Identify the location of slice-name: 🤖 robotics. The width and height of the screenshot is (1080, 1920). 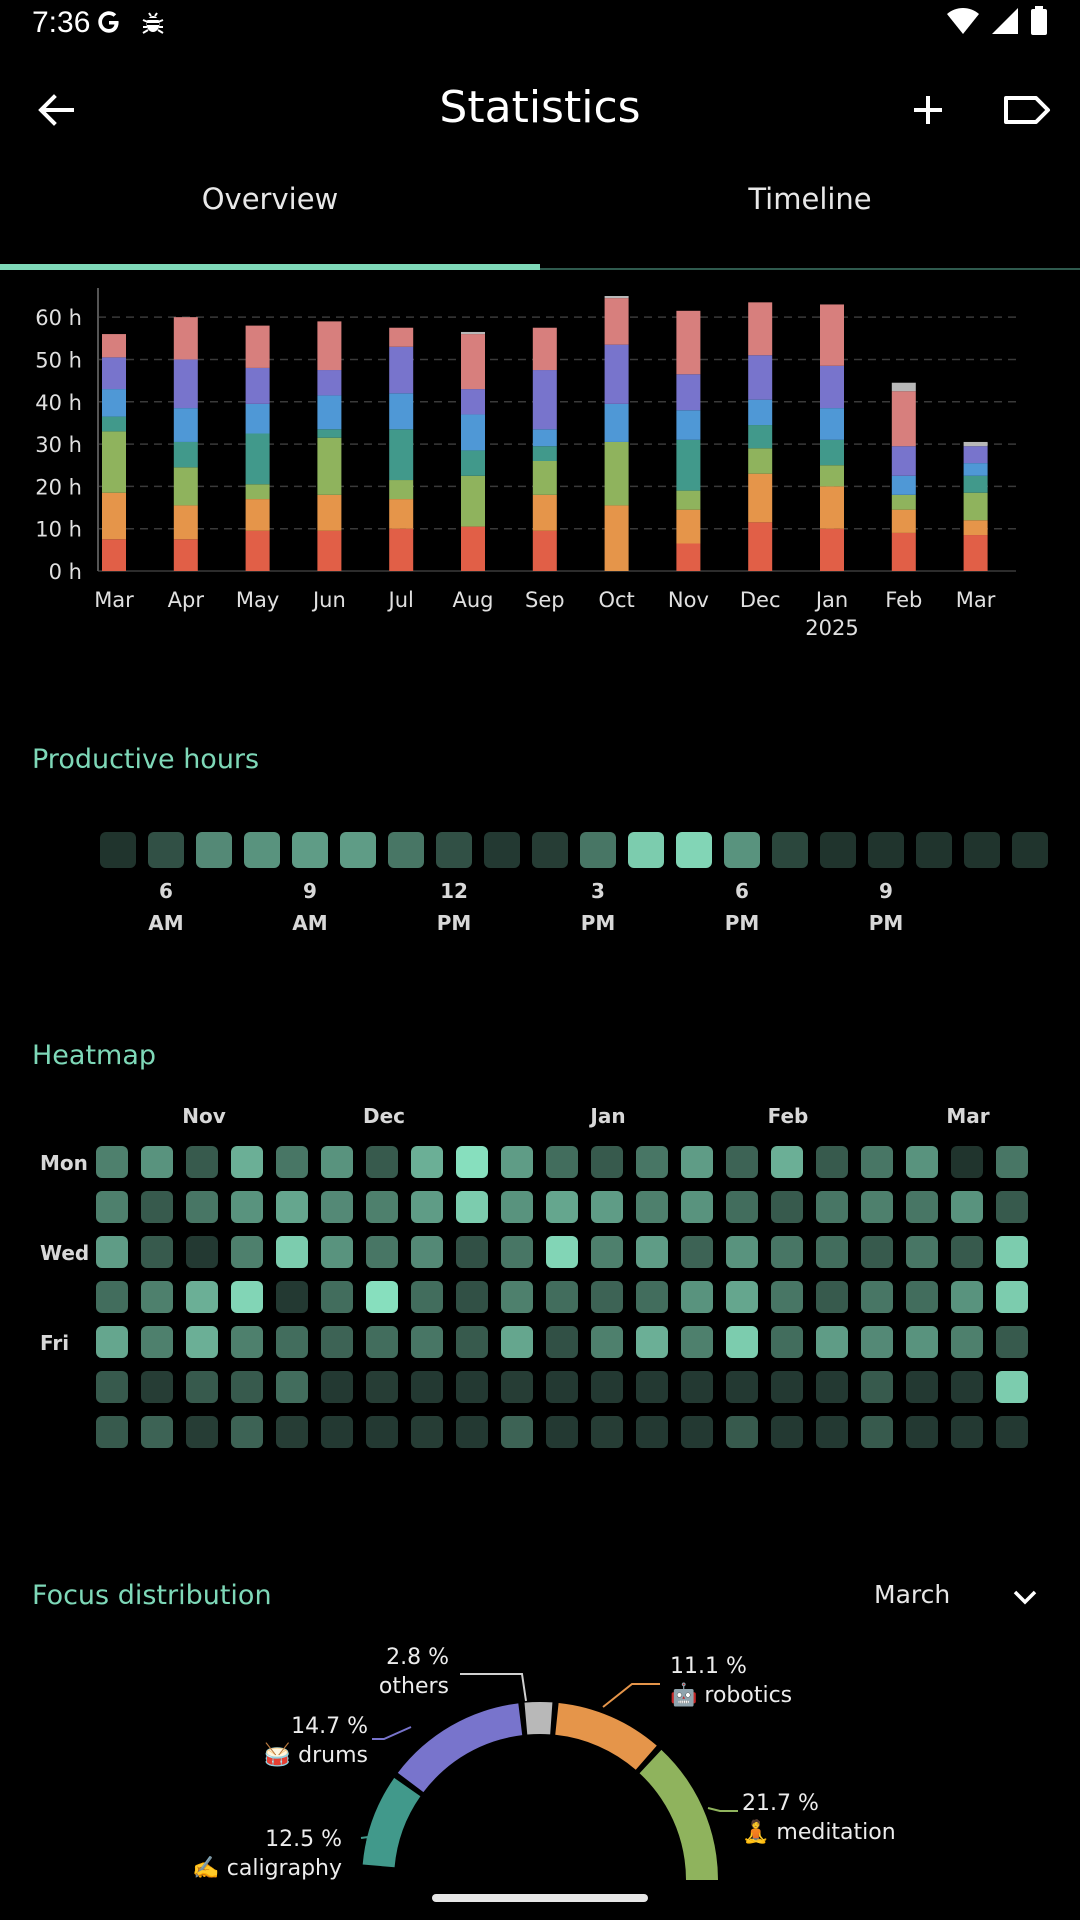
(731, 1695).